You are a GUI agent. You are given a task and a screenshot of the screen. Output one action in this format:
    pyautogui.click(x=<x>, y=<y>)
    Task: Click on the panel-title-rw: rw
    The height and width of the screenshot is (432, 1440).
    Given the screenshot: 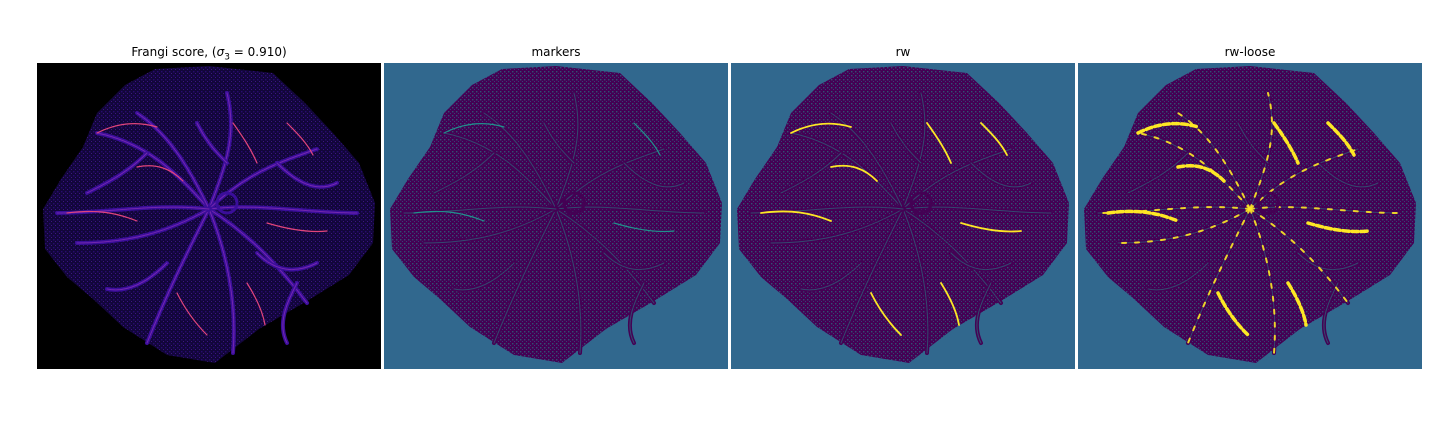 What is the action you would take?
    pyautogui.click(x=903, y=52)
    